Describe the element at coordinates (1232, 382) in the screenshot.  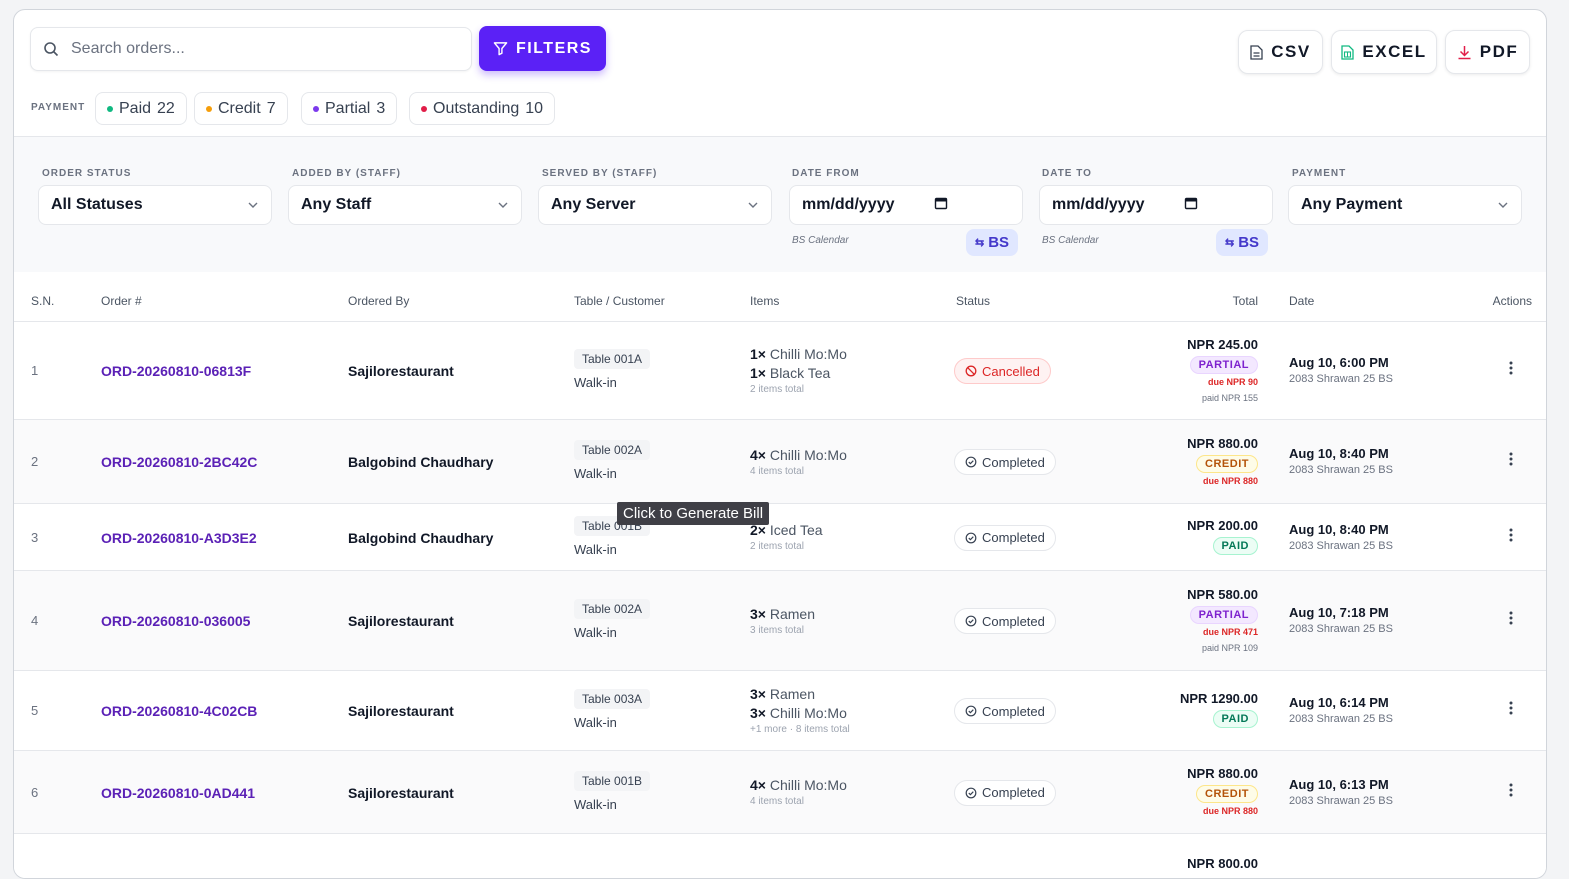
I see `due-amount: due NPR 90` at that location.